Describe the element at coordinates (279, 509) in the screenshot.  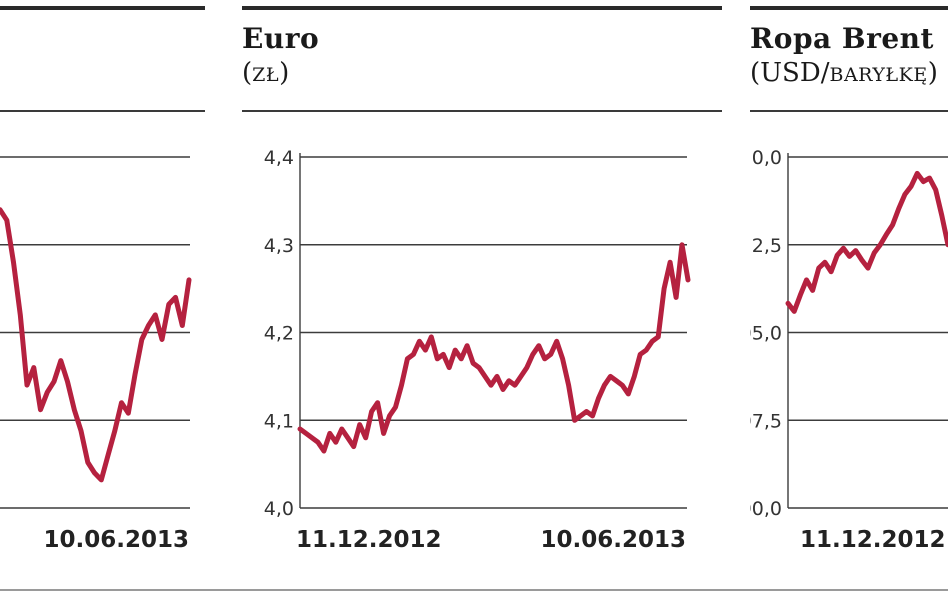
I see `y-tick-label: 4,0` at that location.